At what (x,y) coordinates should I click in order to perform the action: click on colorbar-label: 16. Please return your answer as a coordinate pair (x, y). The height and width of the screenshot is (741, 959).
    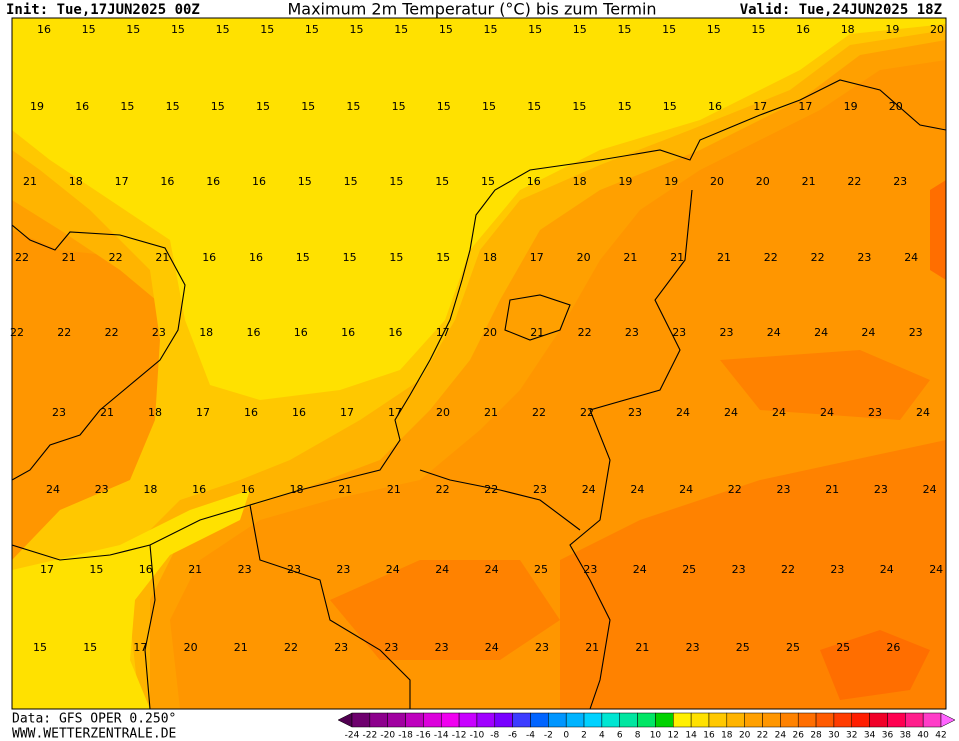
    Looking at the image, I should click on (709, 736).